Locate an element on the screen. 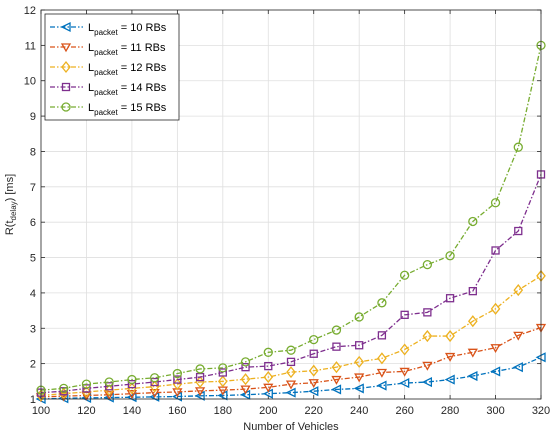 The image size is (550, 438). y-tick-label: 8 is located at coordinates (33, 152).